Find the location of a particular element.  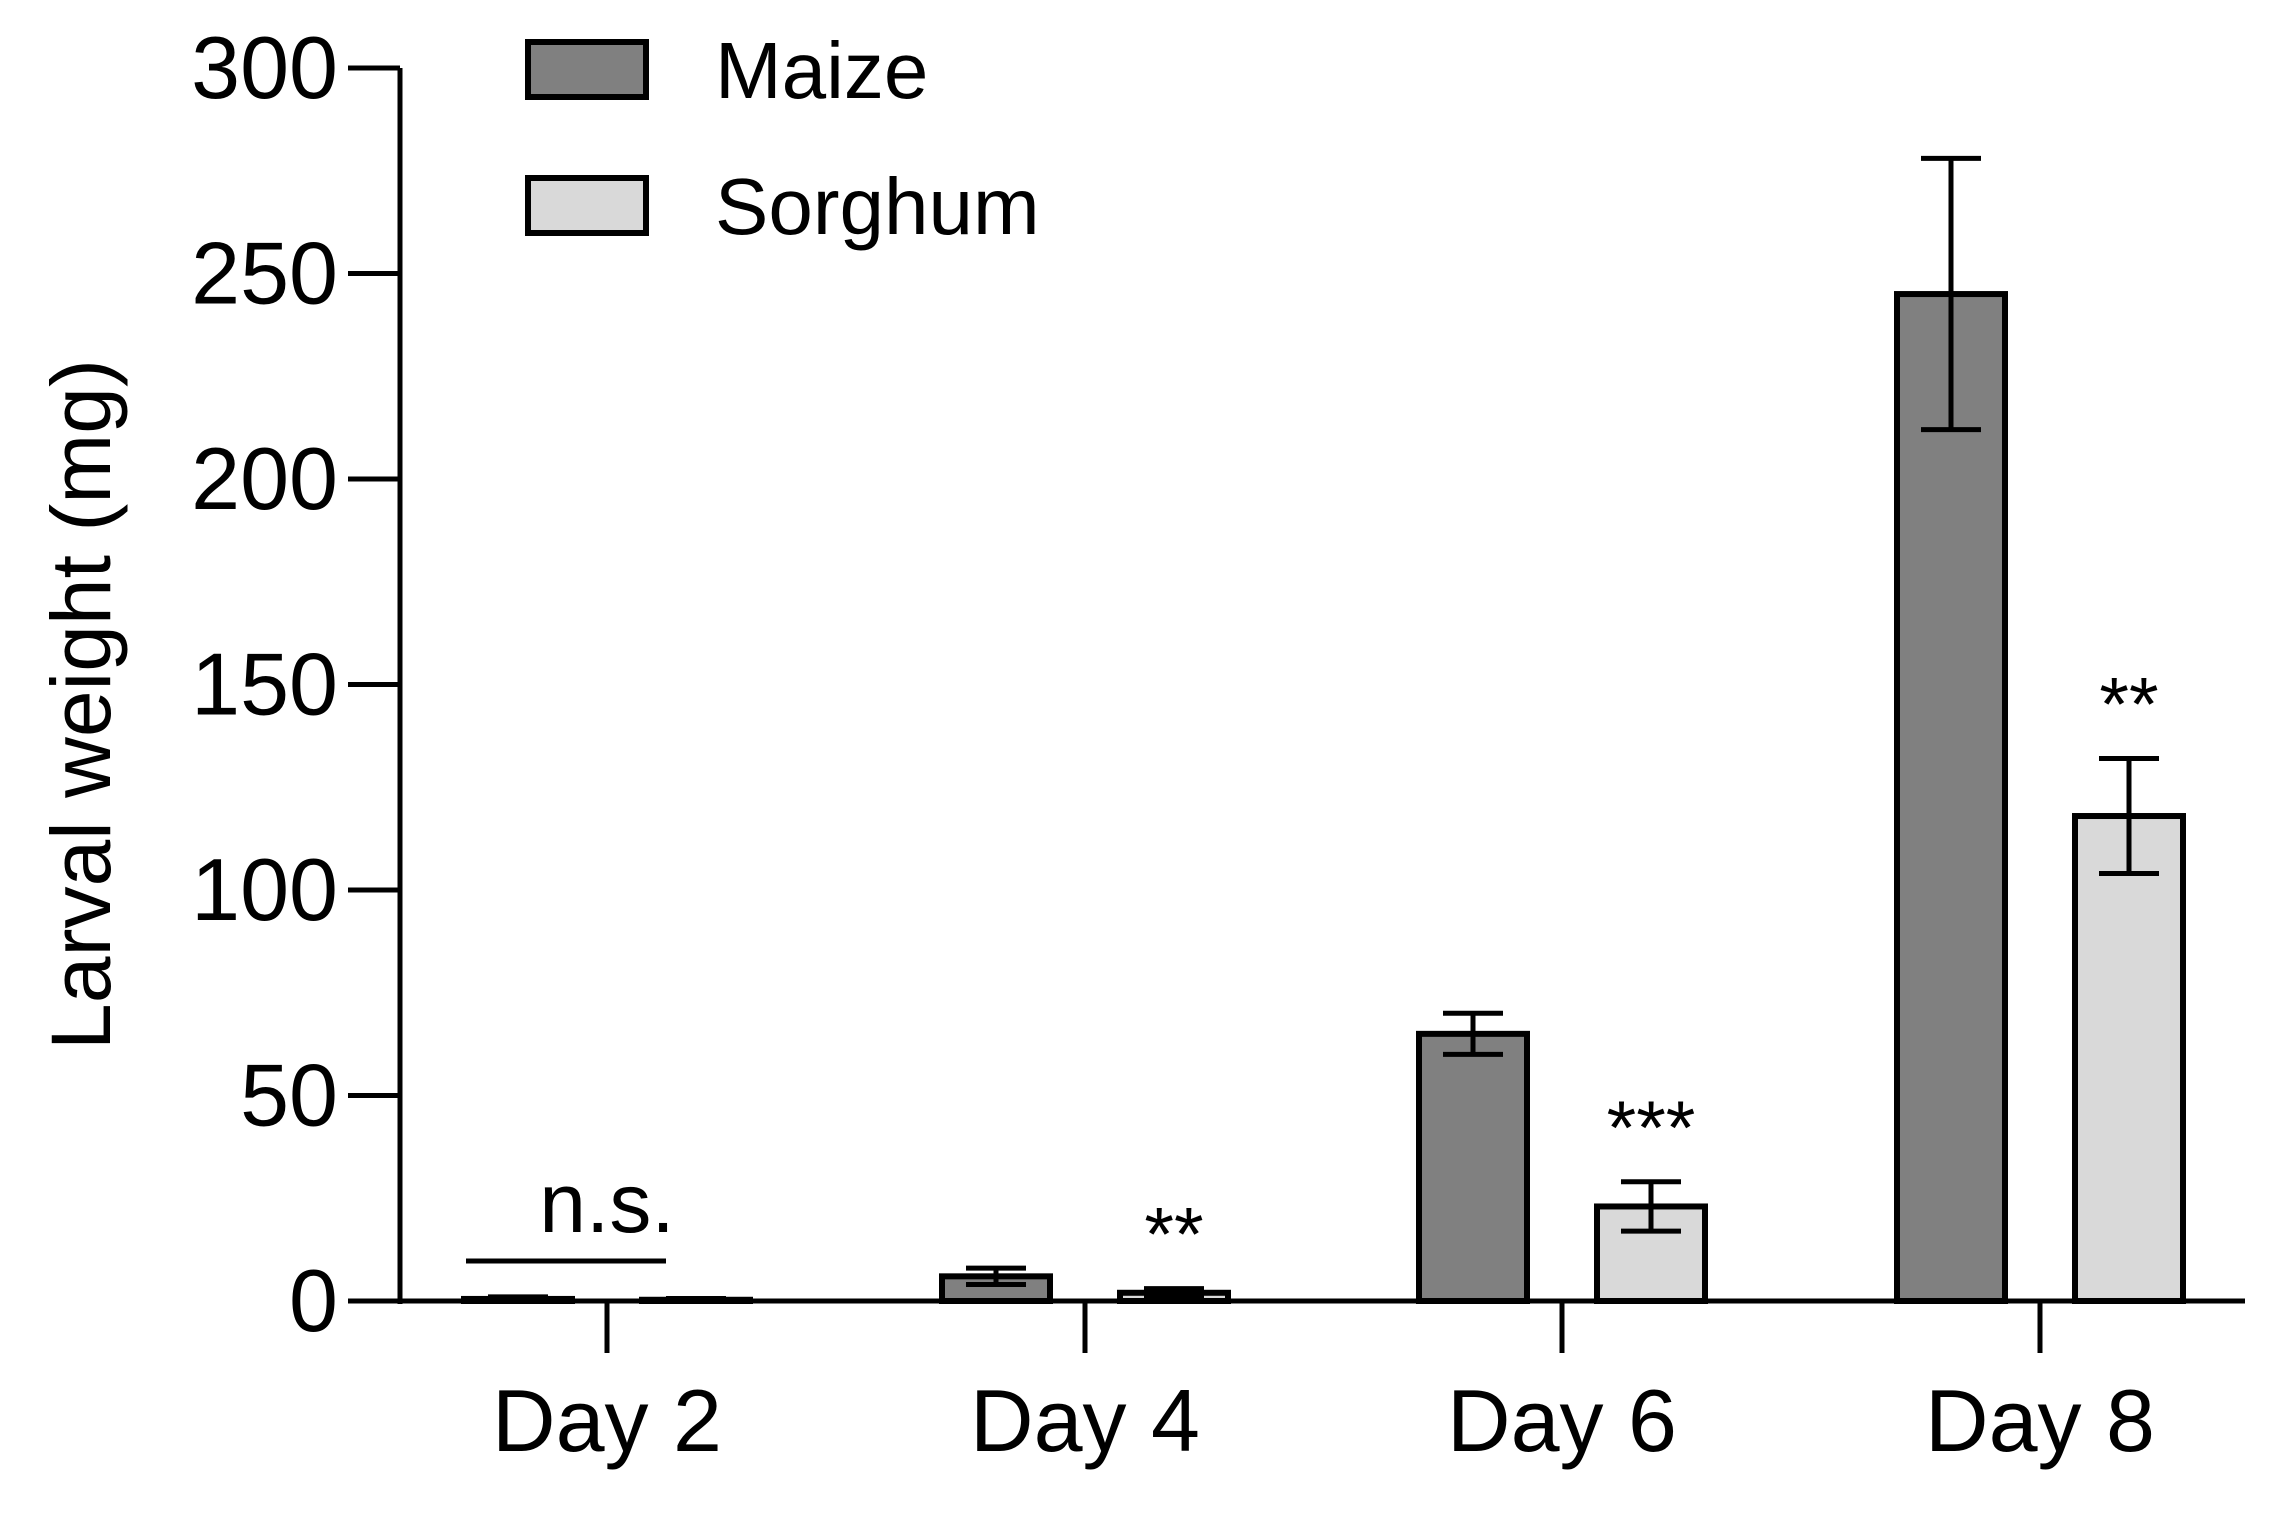

x-tick-label: Day 8 is located at coordinates (2040, 1420).